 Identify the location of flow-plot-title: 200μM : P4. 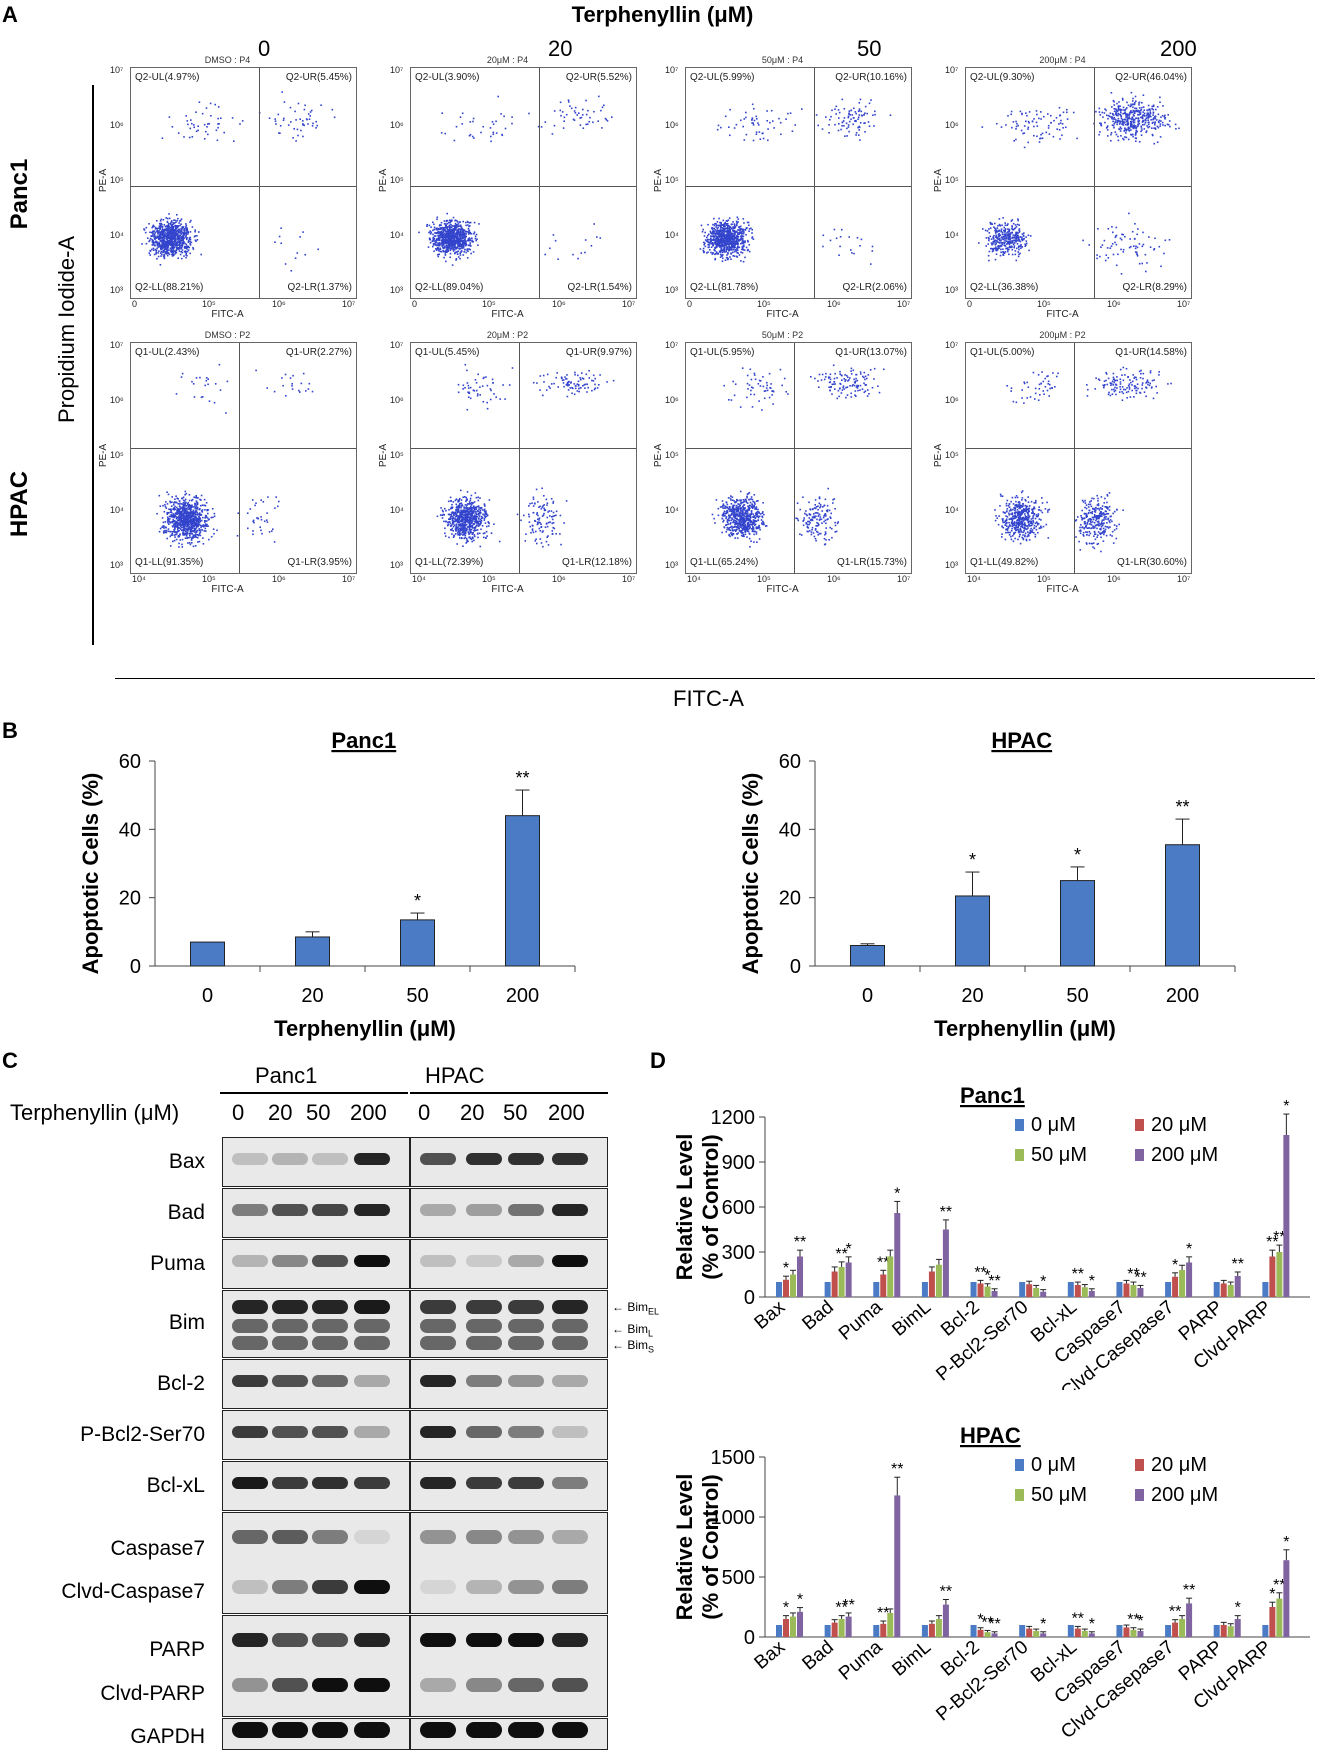
(1062, 60).